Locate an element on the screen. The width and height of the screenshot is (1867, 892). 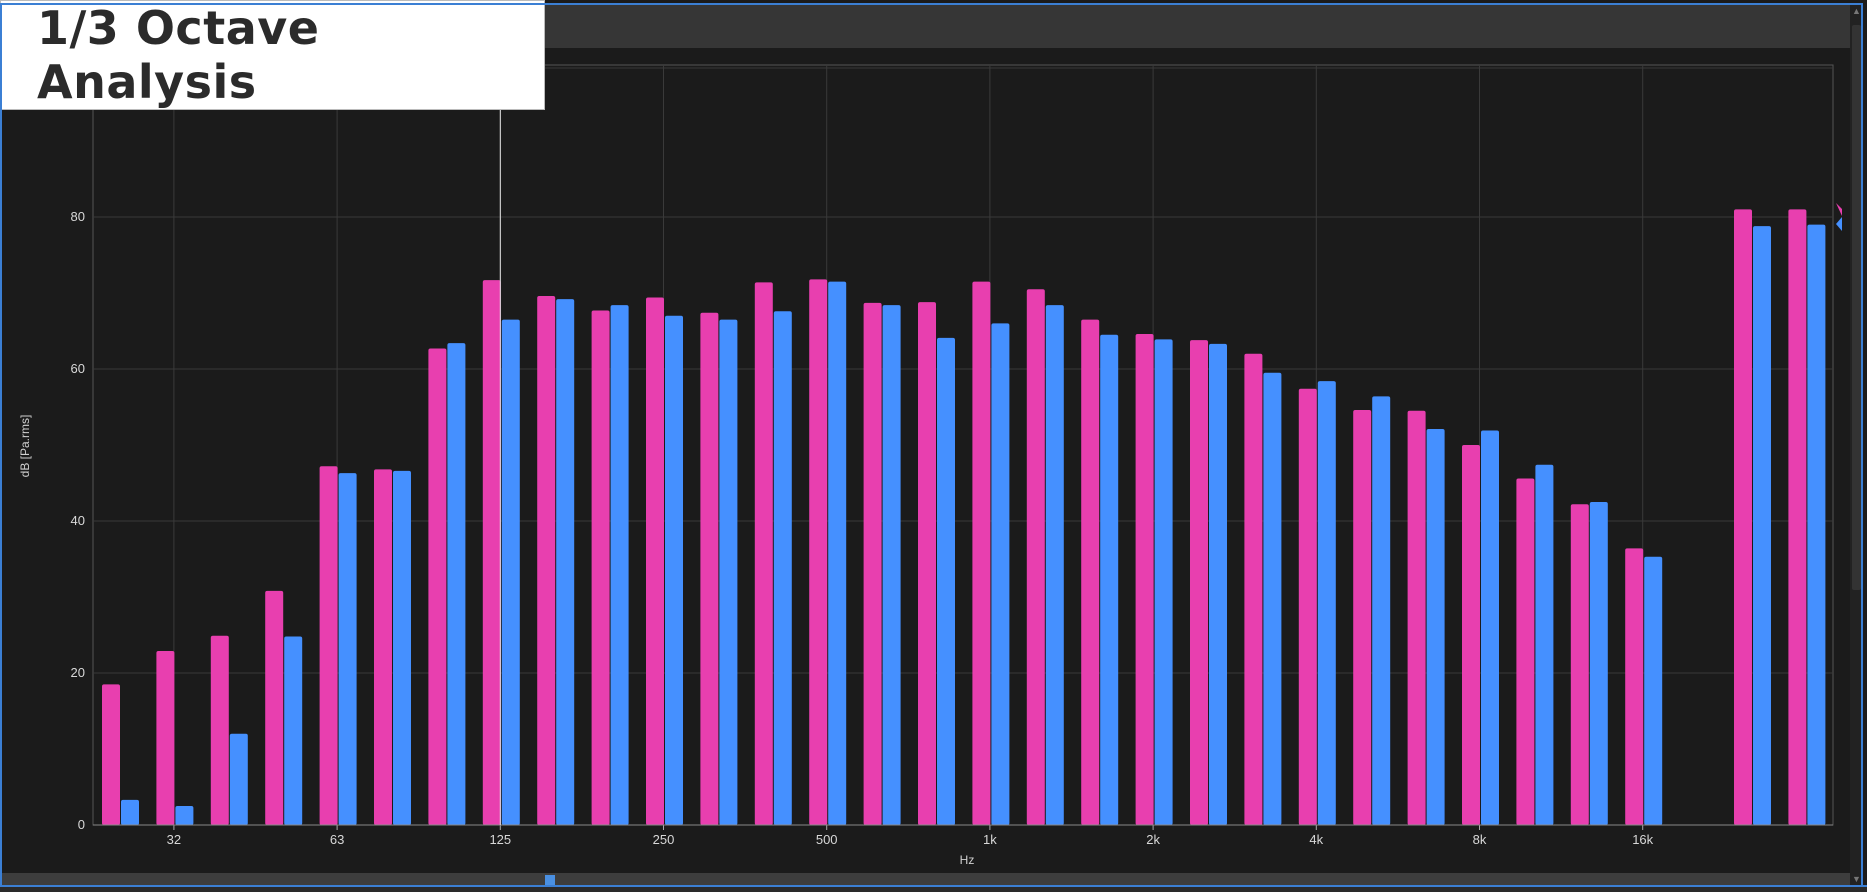
y-tick-label: 0 is located at coordinates (81, 824).